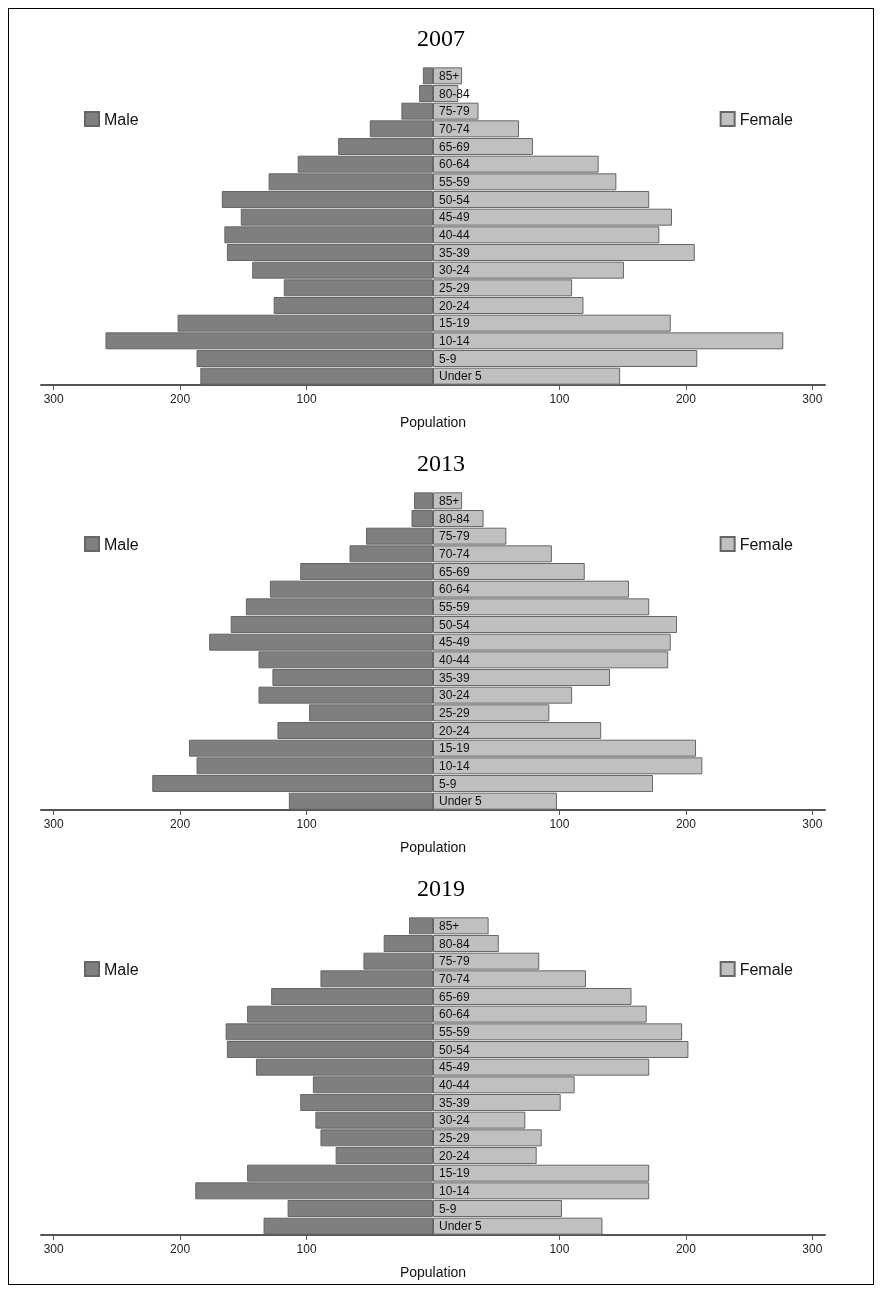  Describe the element at coordinates (441, 463) in the screenshot. I see `chart-title: 2013` at that location.